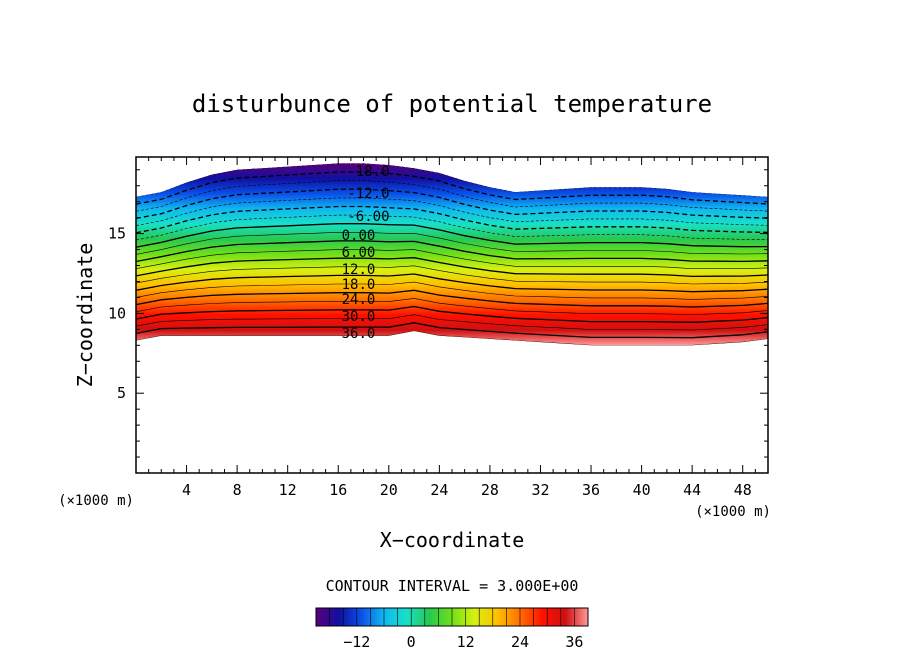  I want to click on y-tick-label: 10, so click(117, 313).